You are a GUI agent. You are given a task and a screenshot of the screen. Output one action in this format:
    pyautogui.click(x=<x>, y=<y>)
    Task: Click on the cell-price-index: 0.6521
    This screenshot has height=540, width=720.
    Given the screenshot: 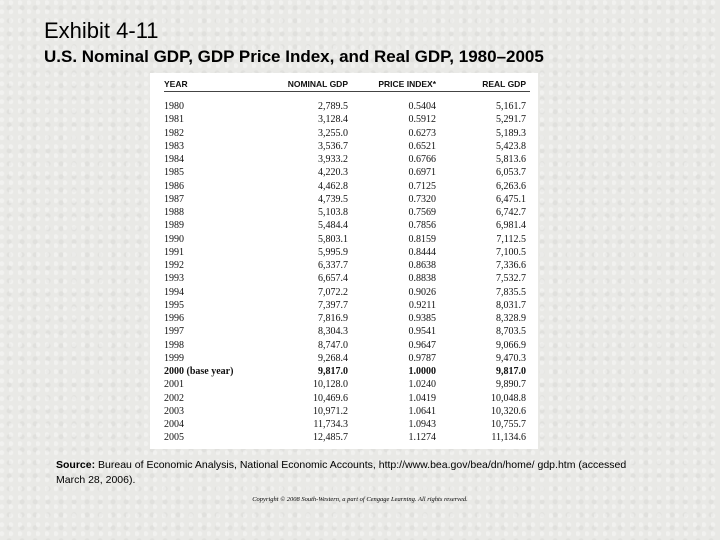 What is the action you would take?
    pyautogui.click(x=422, y=146)
    